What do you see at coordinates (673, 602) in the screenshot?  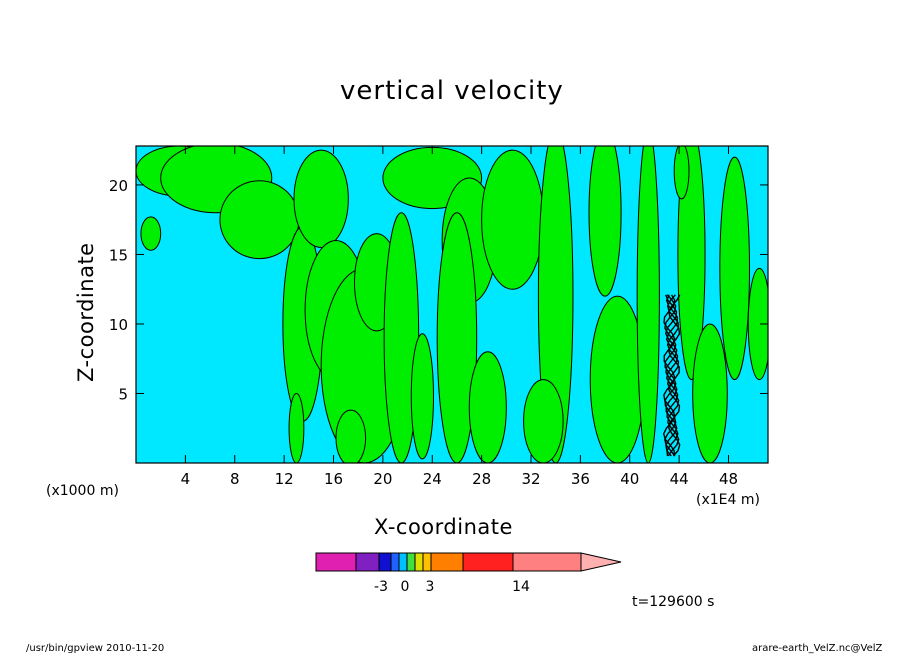 I see `time-label: t=129600 s` at bounding box center [673, 602].